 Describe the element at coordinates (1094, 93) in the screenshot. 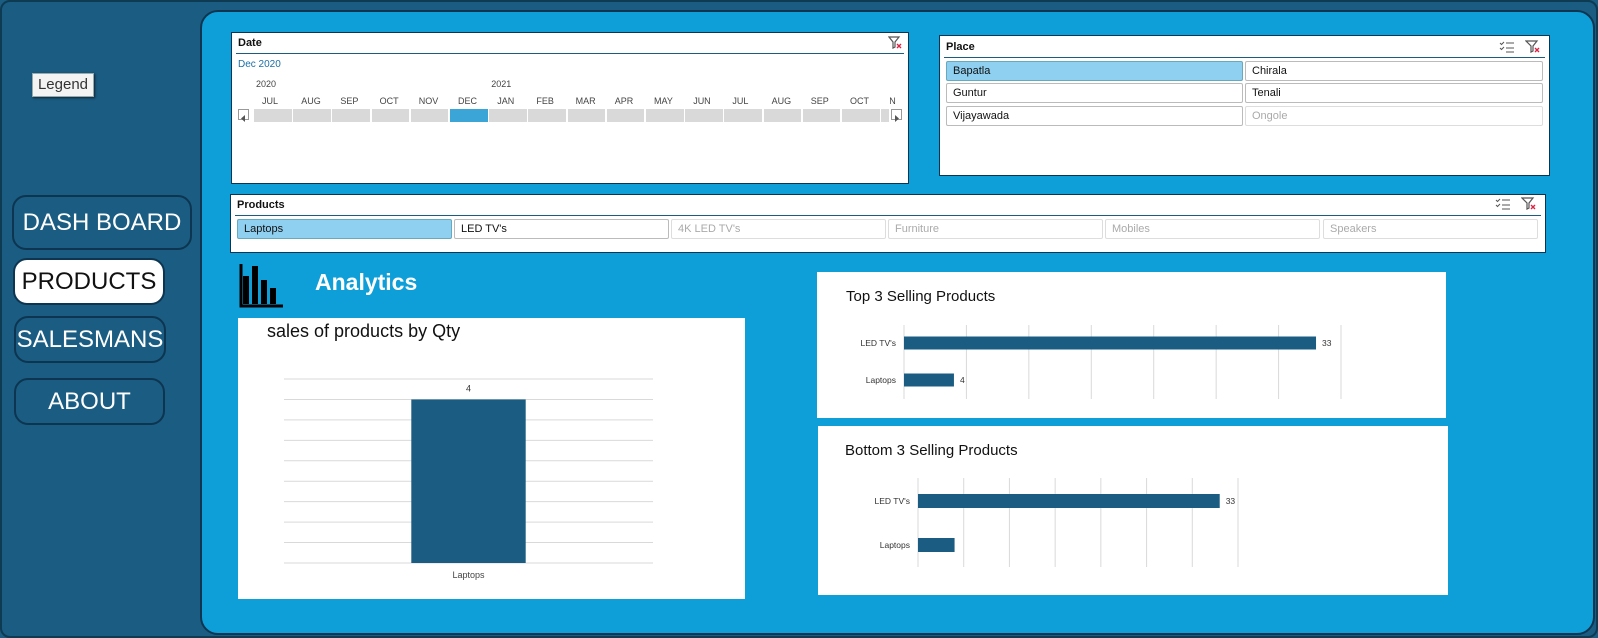

I see `place-option-guntur: Guntur` at that location.